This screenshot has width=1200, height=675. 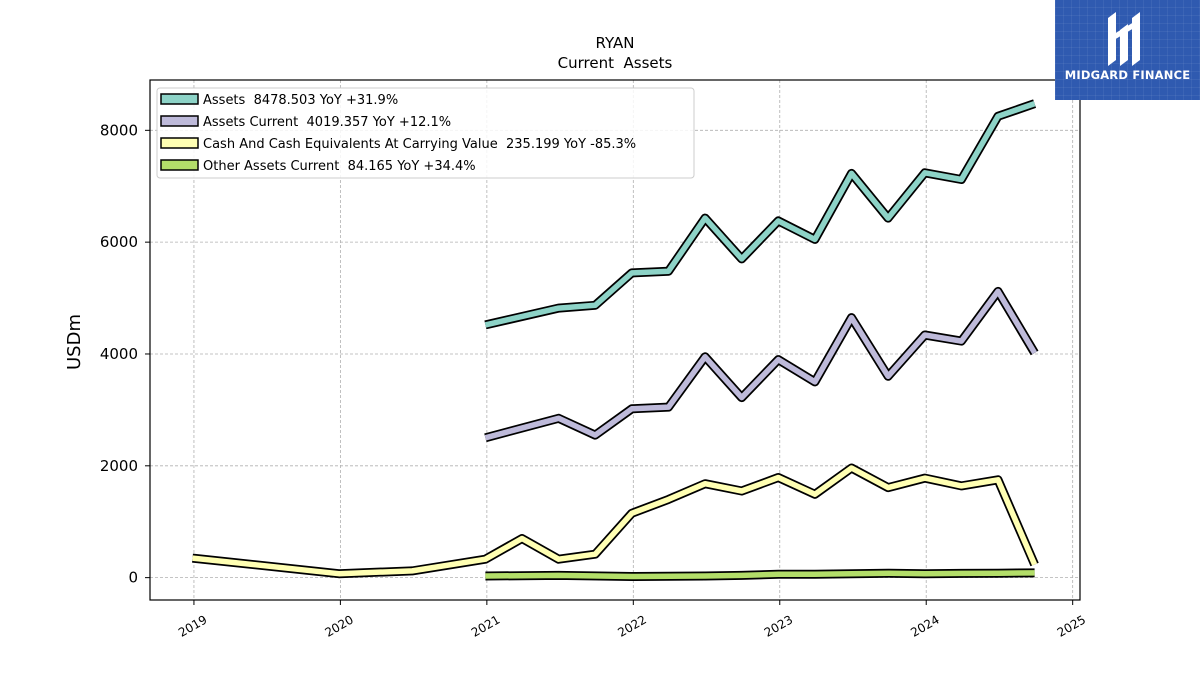 I want to click on x-tick-label: 2024, so click(x=924, y=625).